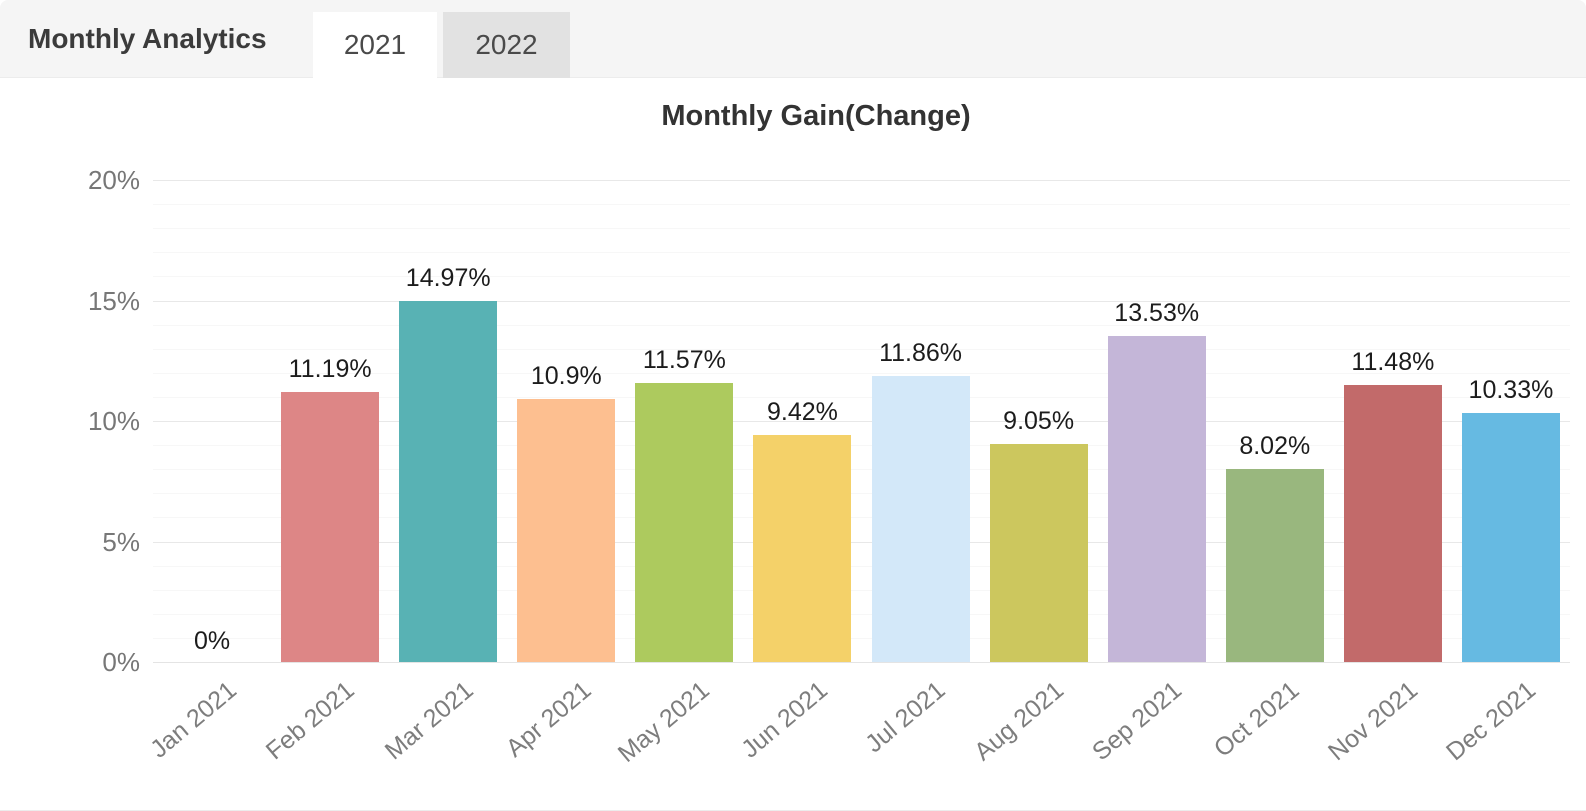  What do you see at coordinates (1136, 721) in the screenshot?
I see `x-axis-tick-label: Sep 2021` at bounding box center [1136, 721].